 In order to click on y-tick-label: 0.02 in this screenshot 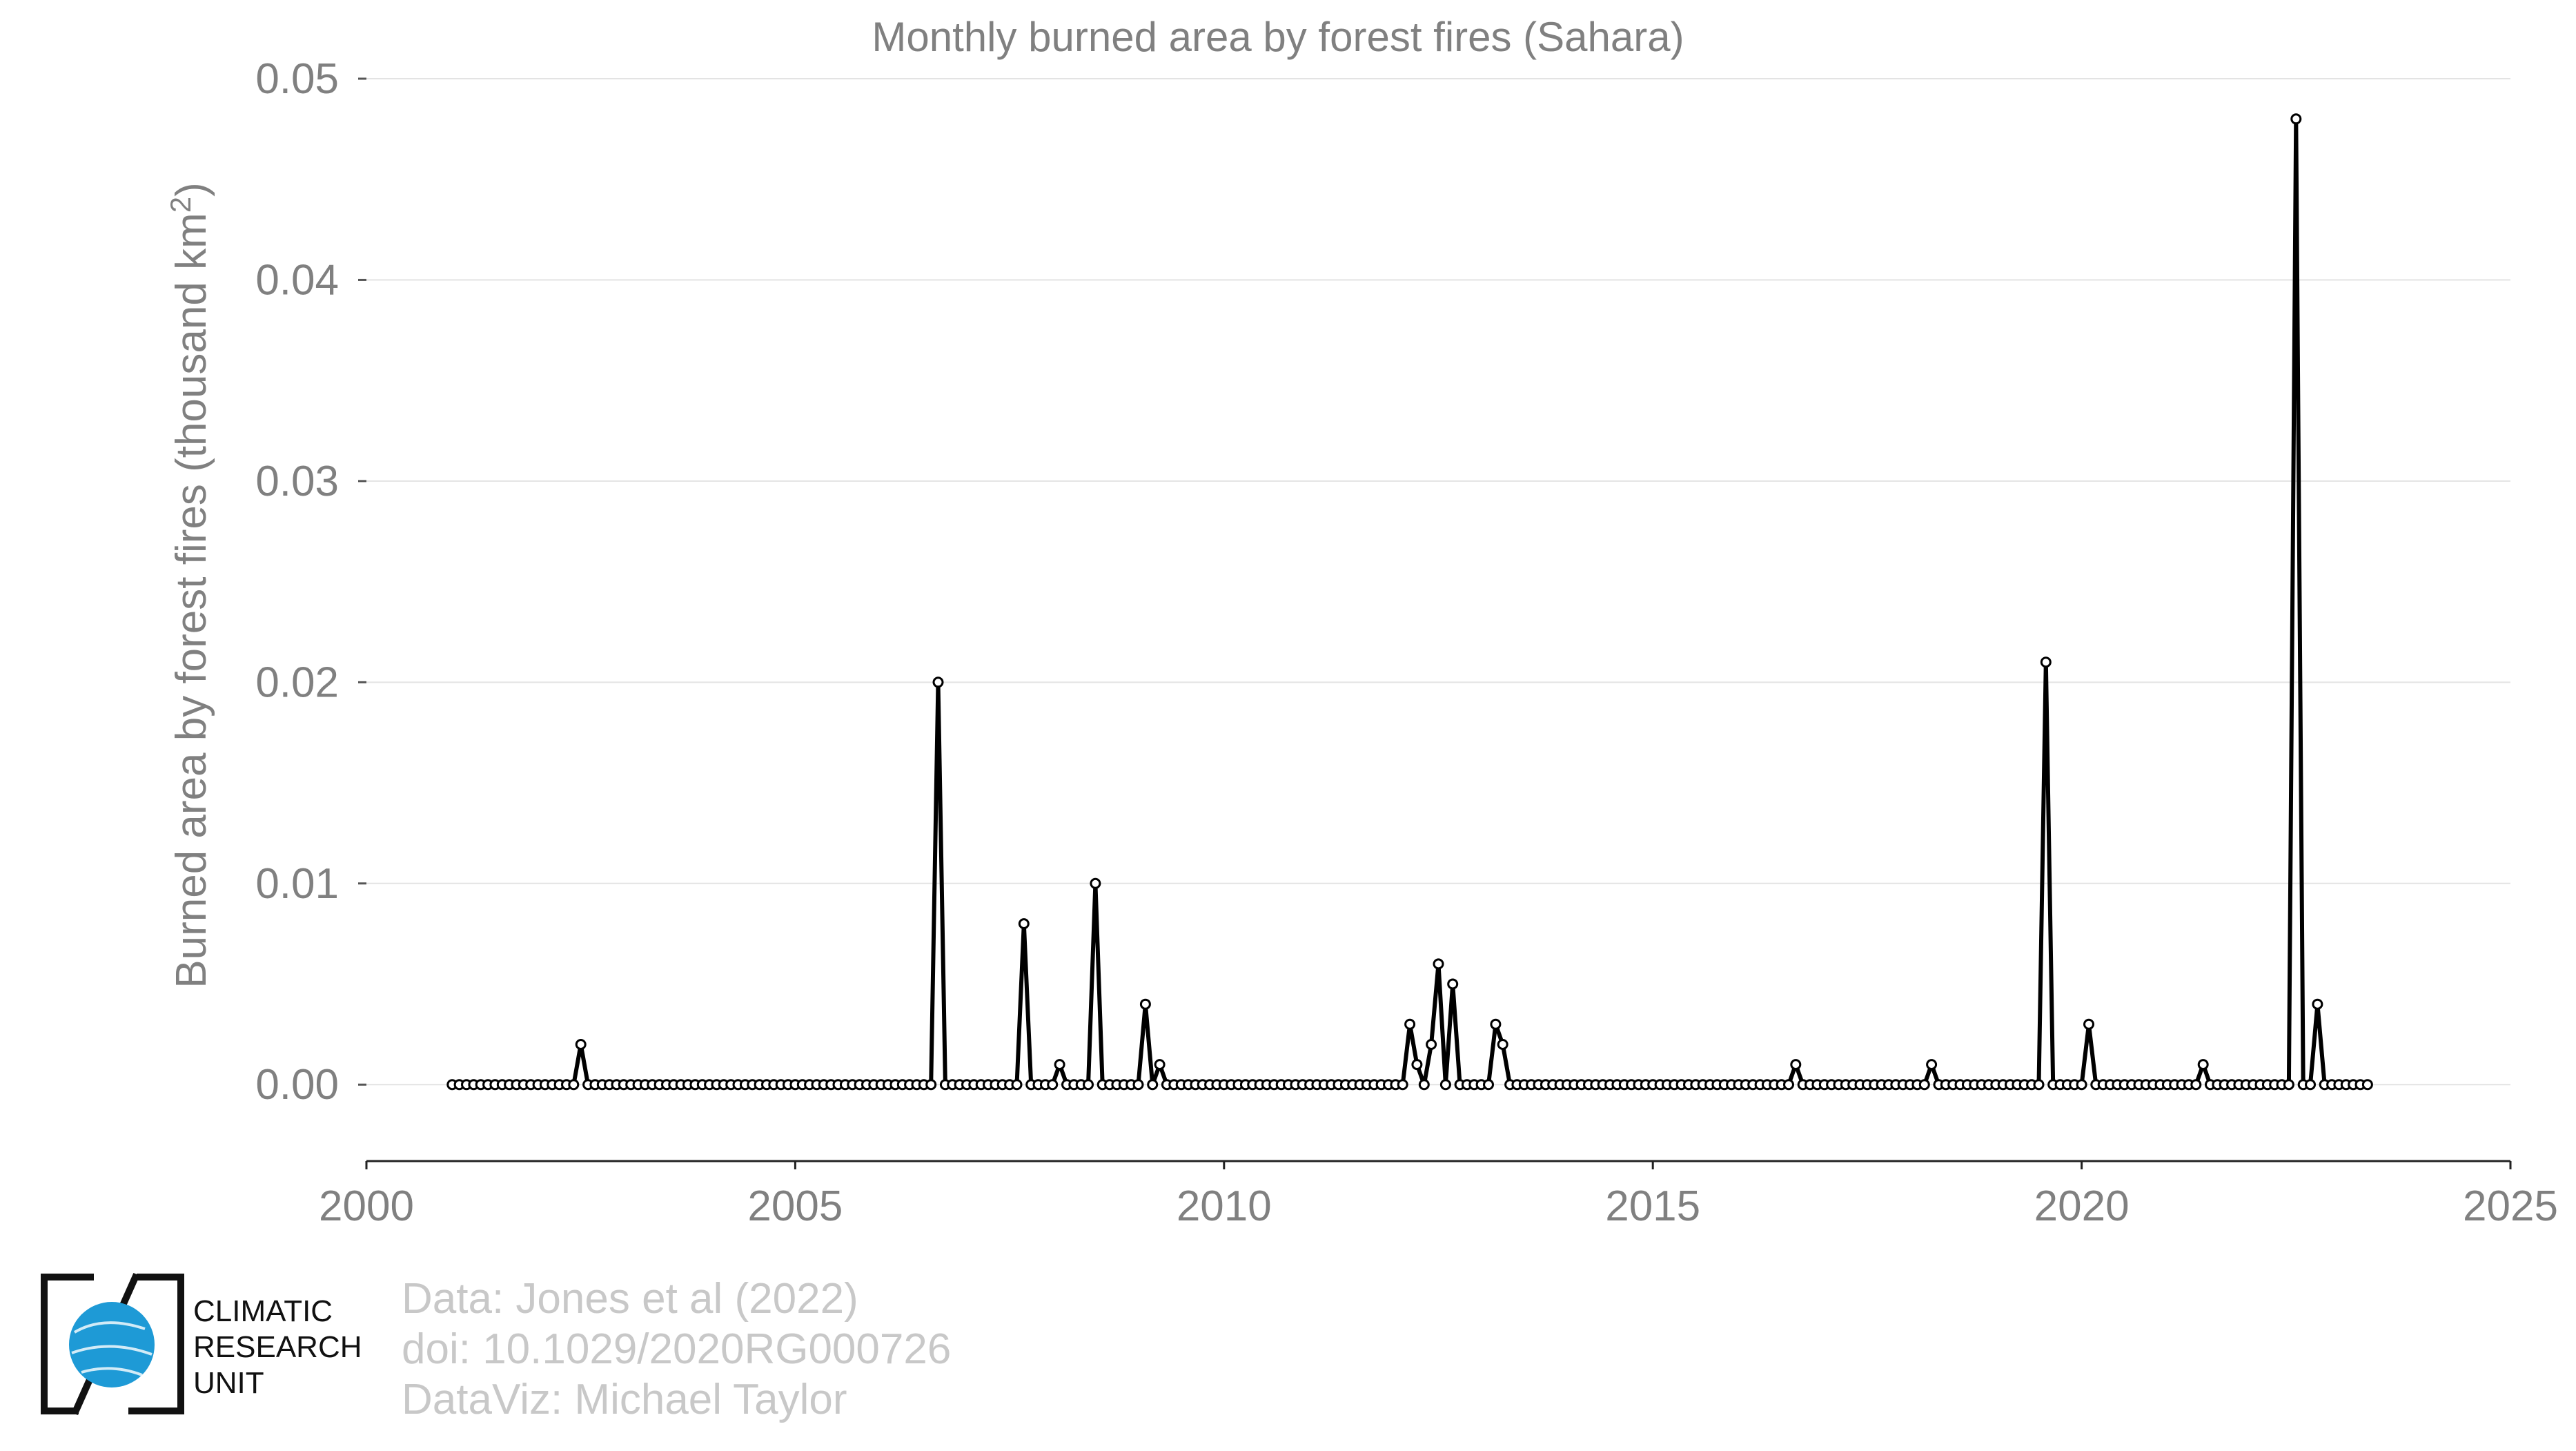, I will do `click(297, 682)`.